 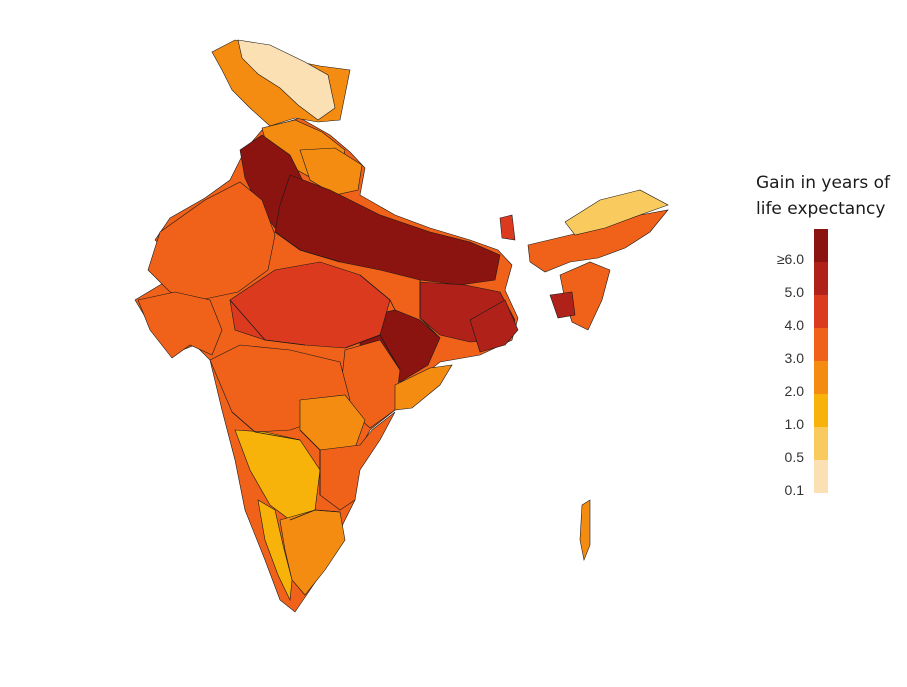 What do you see at coordinates (562, 305) in the screenshot?
I see `tripura-region` at bounding box center [562, 305].